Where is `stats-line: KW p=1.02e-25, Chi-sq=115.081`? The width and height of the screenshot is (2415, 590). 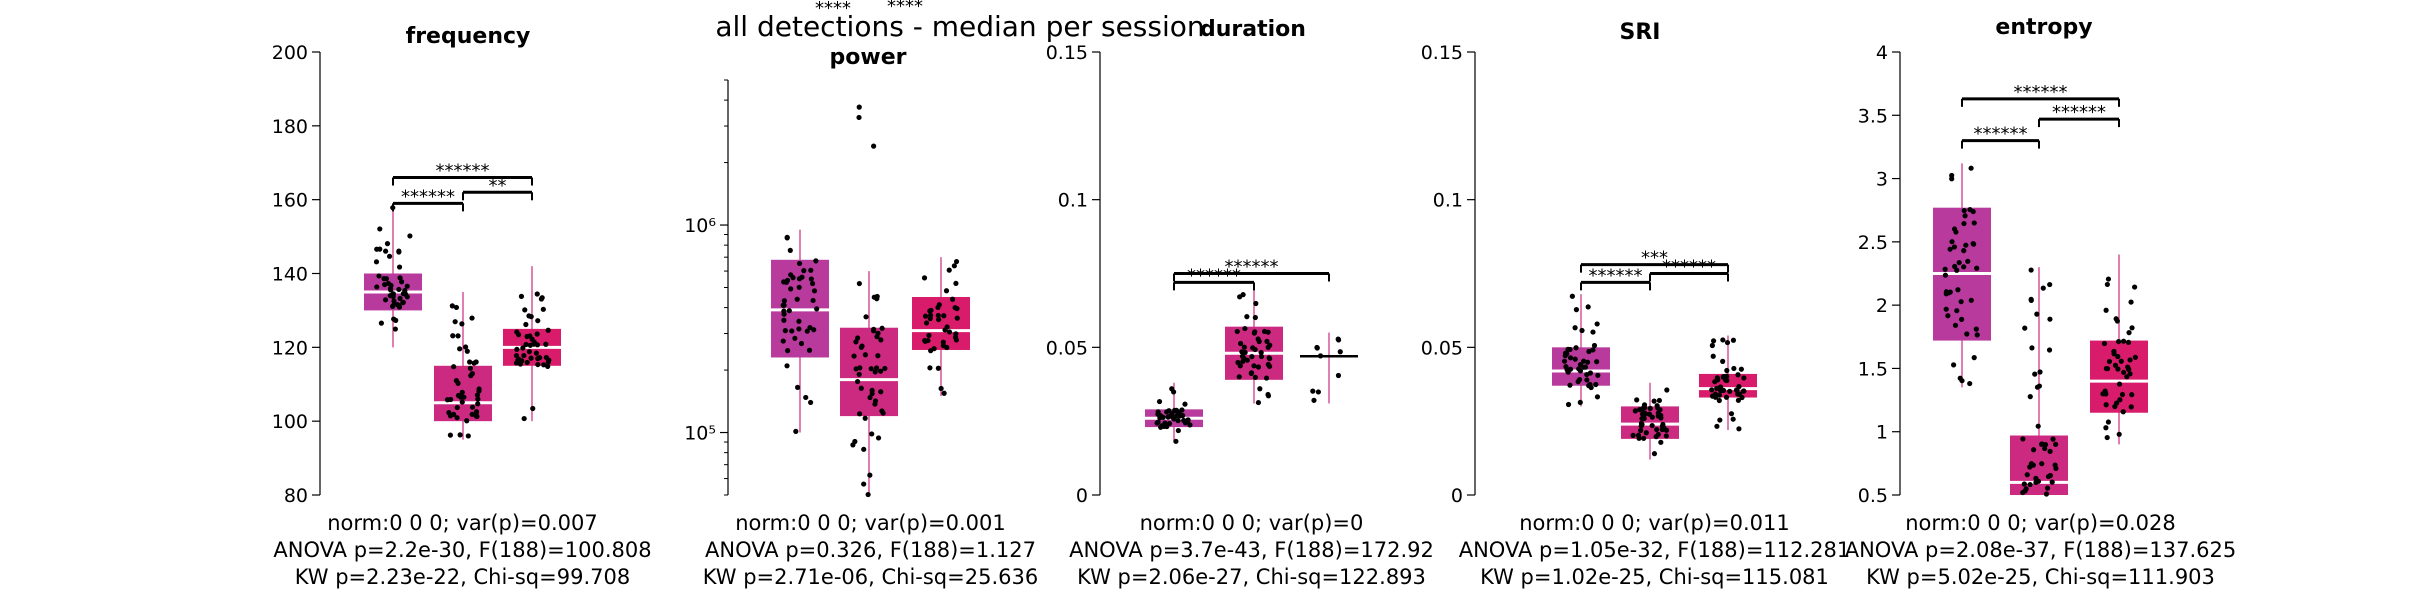 stats-line: KW p=1.02e-25, Chi-sq=115.081 is located at coordinates (1654, 577).